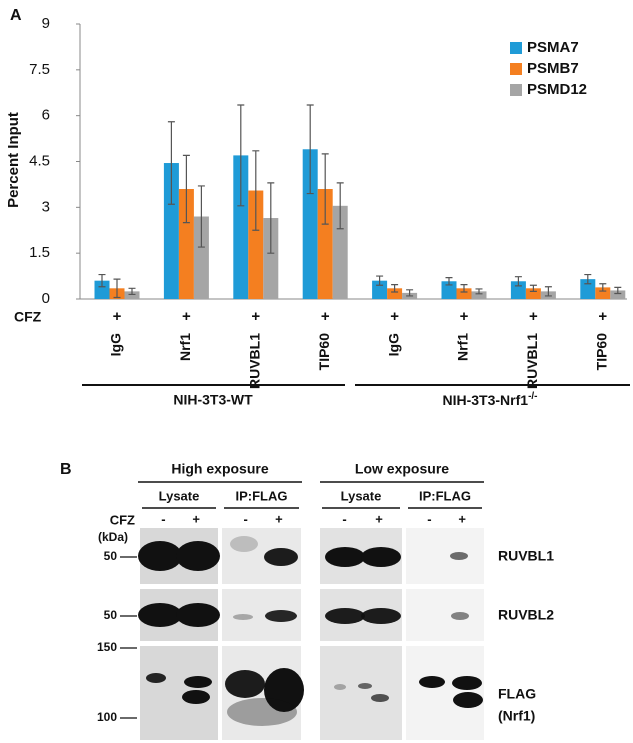 Image resolution: width=633 pixels, height=743 pixels. I want to click on group-label: NIH-3T3-Nrf1-/-, so click(489, 399).